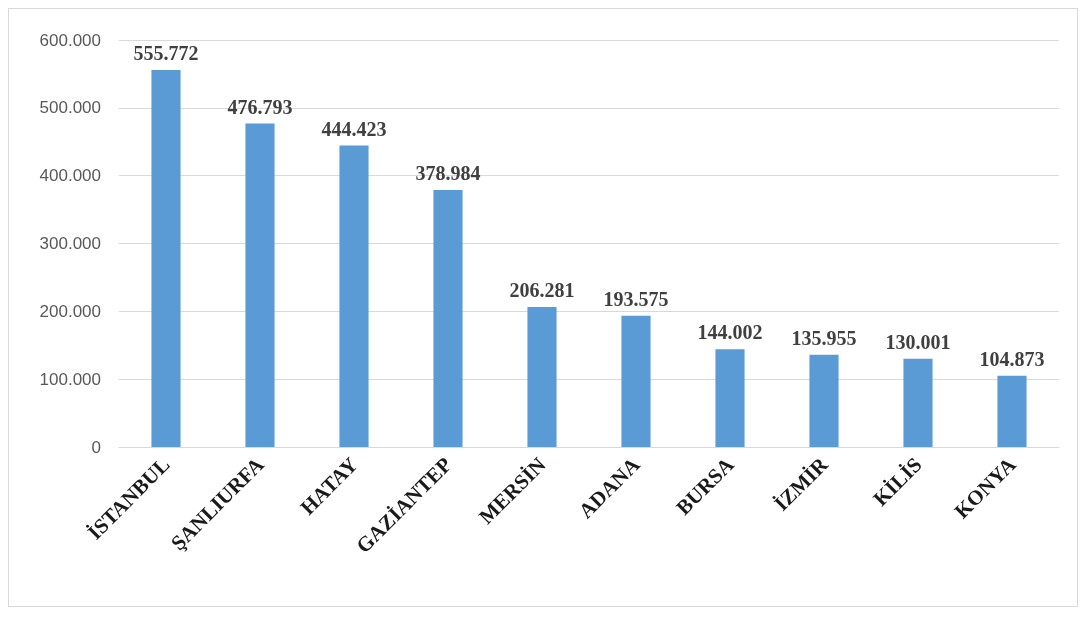 This screenshot has height=617, width=1088. What do you see at coordinates (918, 341) in the screenshot?
I see `data-label: 130.001` at bounding box center [918, 341].